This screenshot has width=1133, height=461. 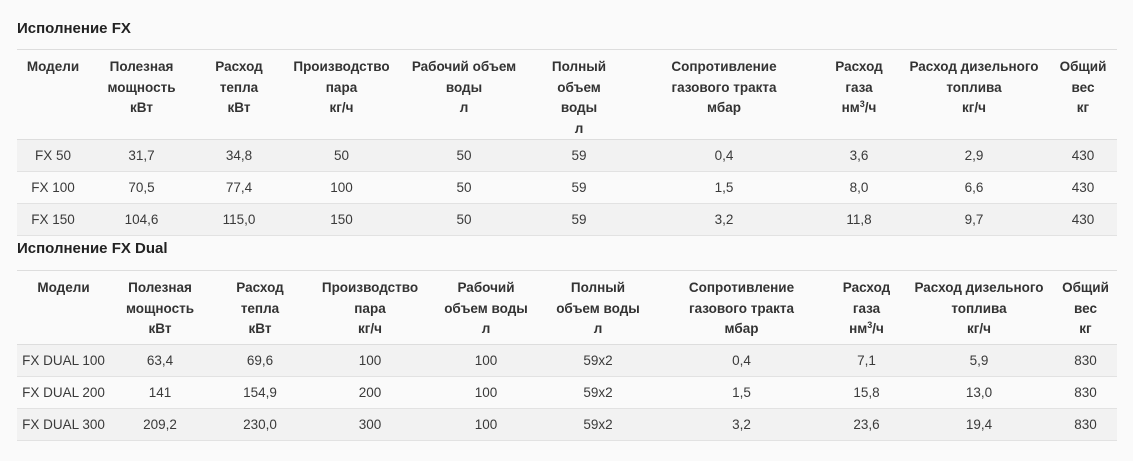 I want to click on column-header: Полный объем воды л, so click(x=598, y=307).